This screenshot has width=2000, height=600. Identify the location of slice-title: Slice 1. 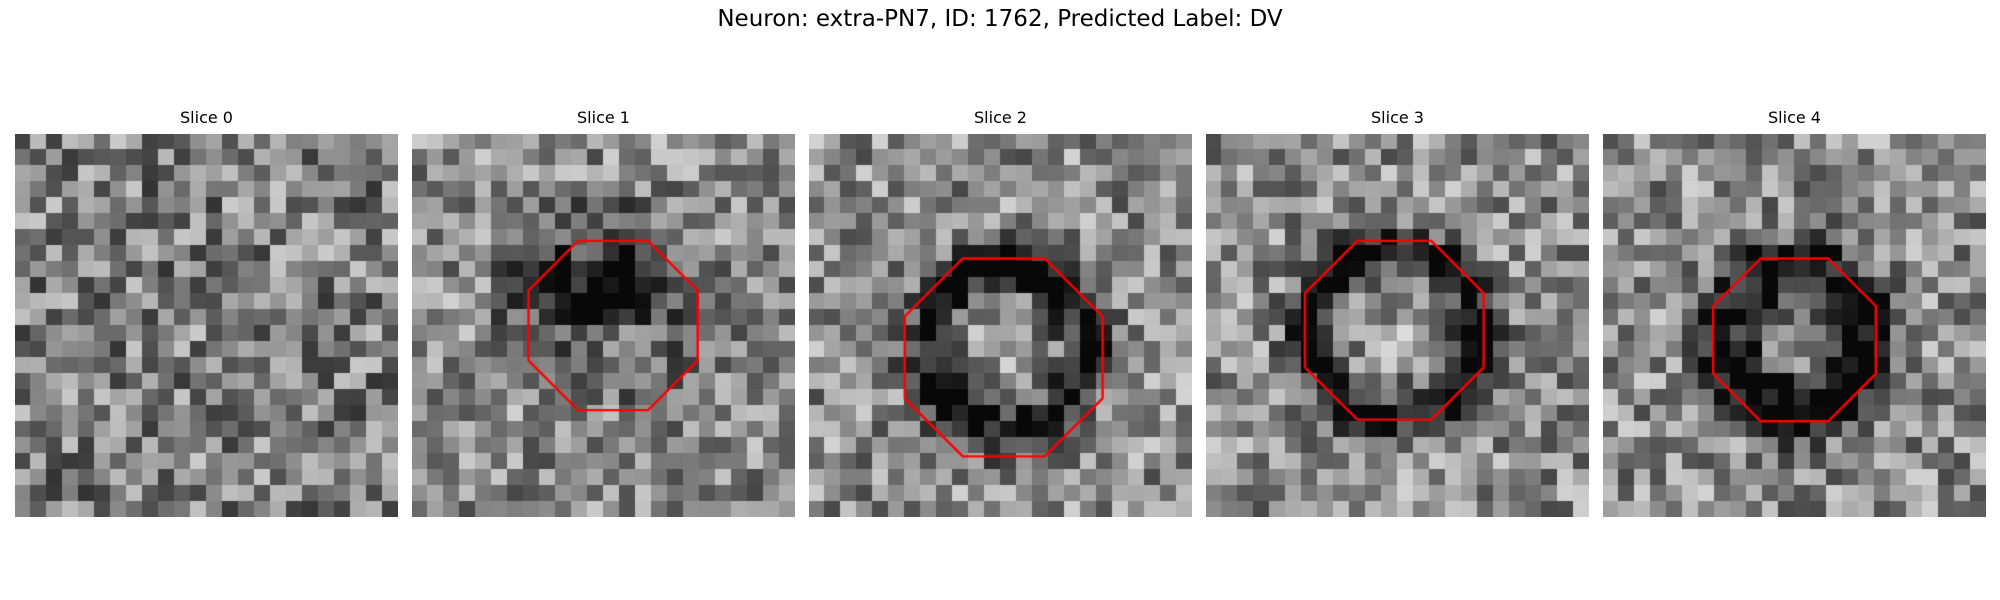
(603, 117).